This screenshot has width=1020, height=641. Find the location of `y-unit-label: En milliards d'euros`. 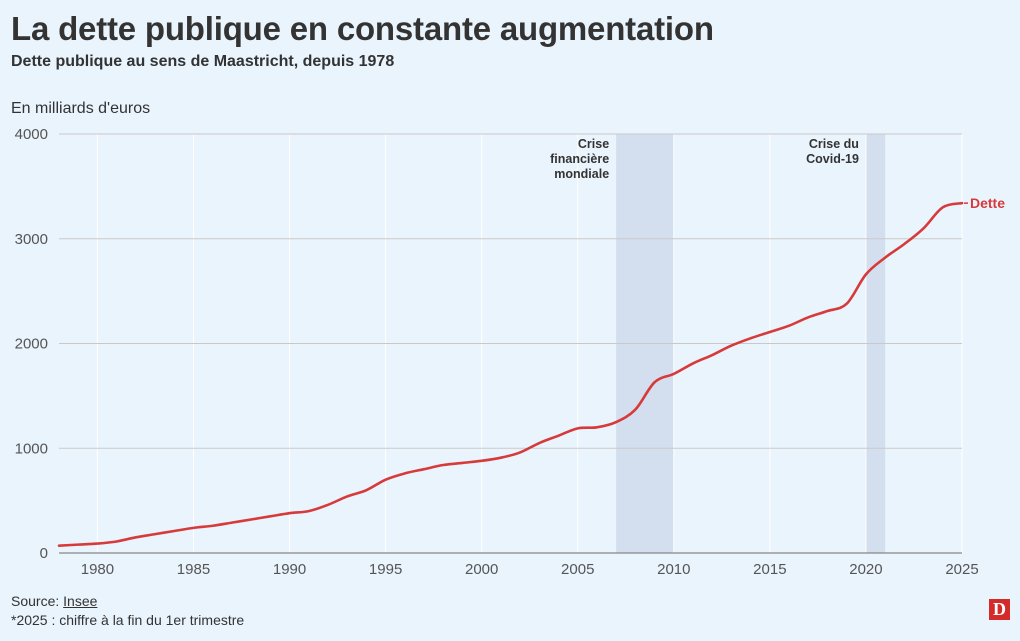

y-unit-label: En milliards d'euros is located at coordinates (81, 108).